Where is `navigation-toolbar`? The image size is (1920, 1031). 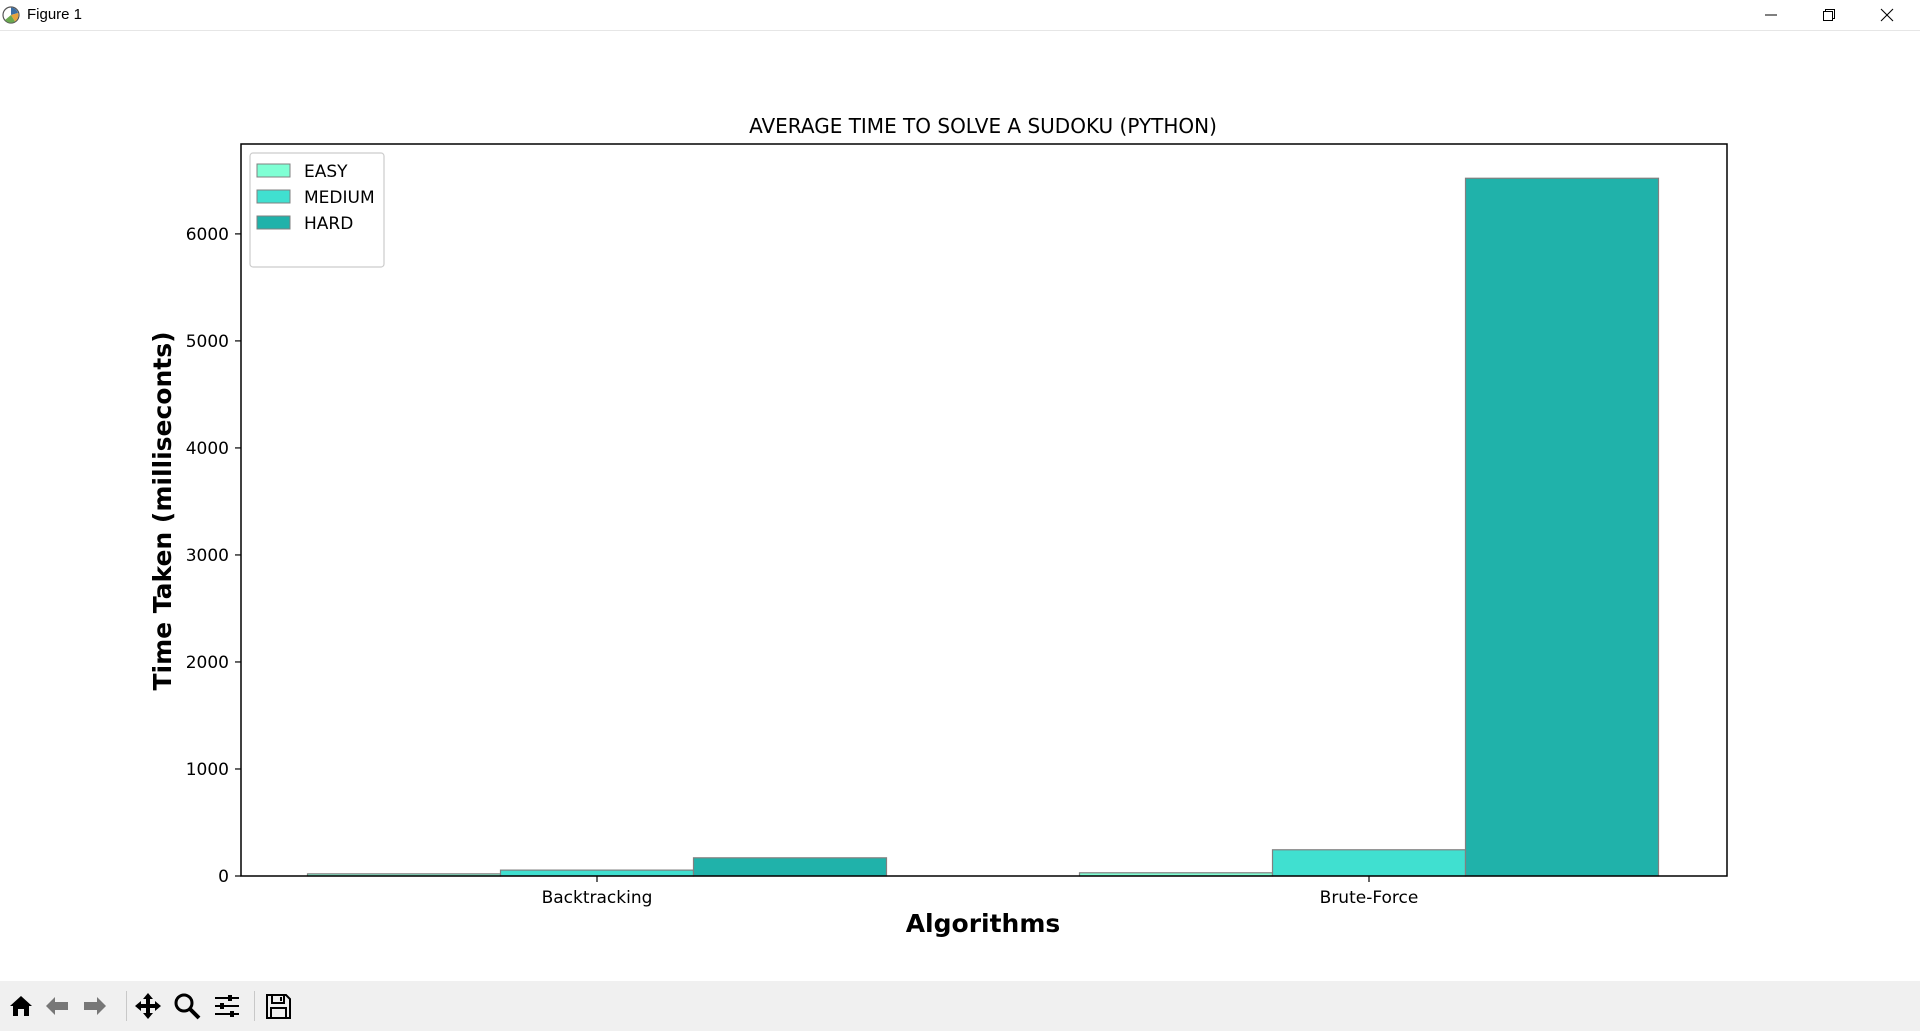 navigation-toolbar is located at coordinates (960, 1006).